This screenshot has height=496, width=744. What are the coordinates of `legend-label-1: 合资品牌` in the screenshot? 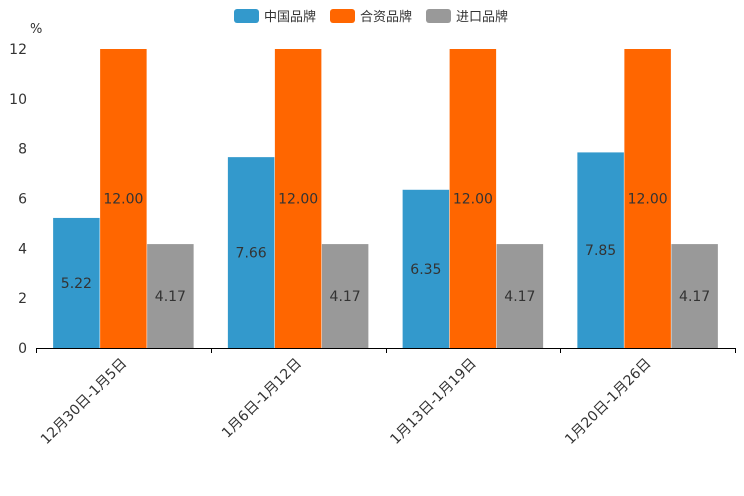 It's located at (386, 17).